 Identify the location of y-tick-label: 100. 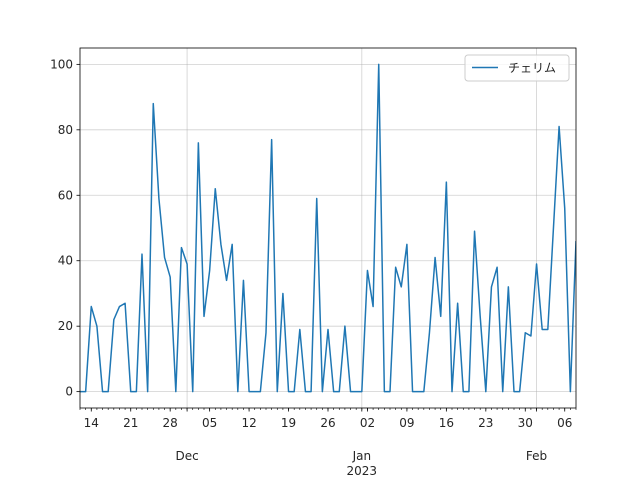
(61, 64).